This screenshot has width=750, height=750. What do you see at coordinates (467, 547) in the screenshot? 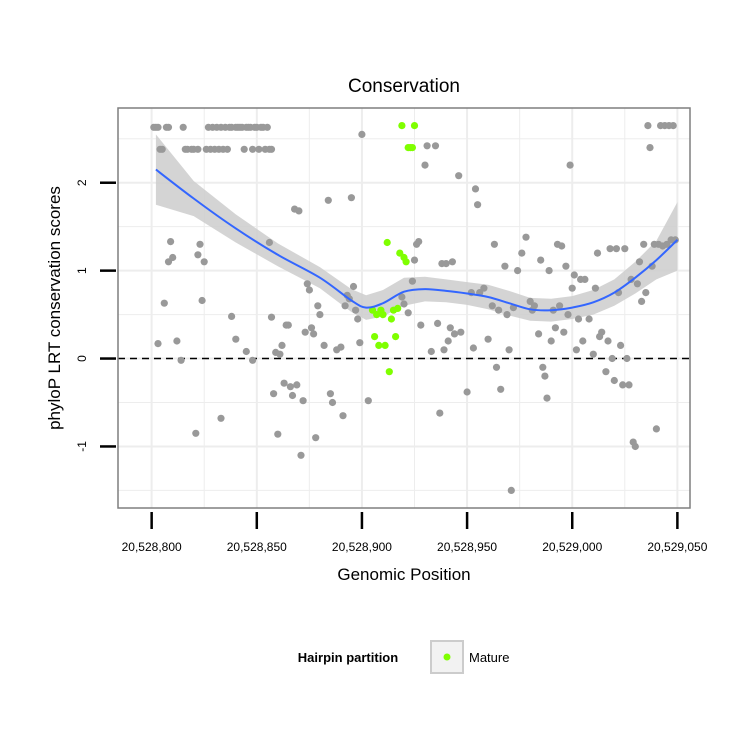
I see `x-tick-label: 20,528,950` at bounding box center [467, 547].